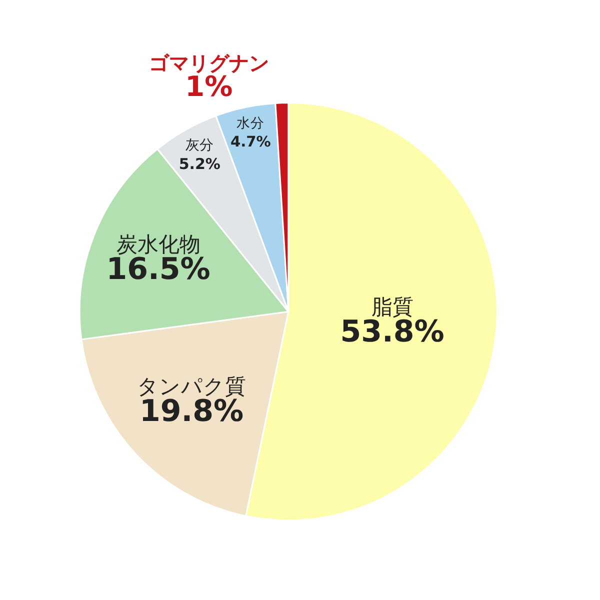 The height and width of the screenshot is (600, 600). Describe the element at coordinates (250, 124) in the screenshot. I see `slice-label: 水分` at that location.